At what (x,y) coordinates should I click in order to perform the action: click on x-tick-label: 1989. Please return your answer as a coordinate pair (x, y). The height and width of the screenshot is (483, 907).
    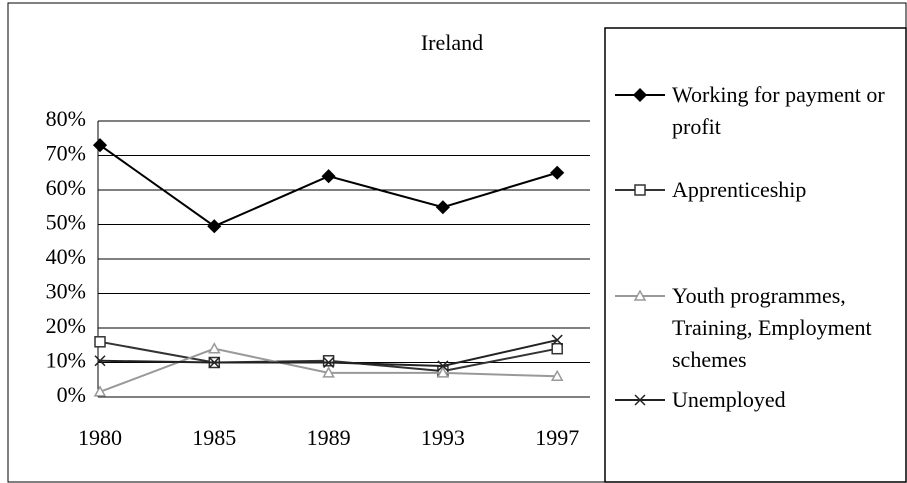
    Looking at the image, I should click on (329, 437).